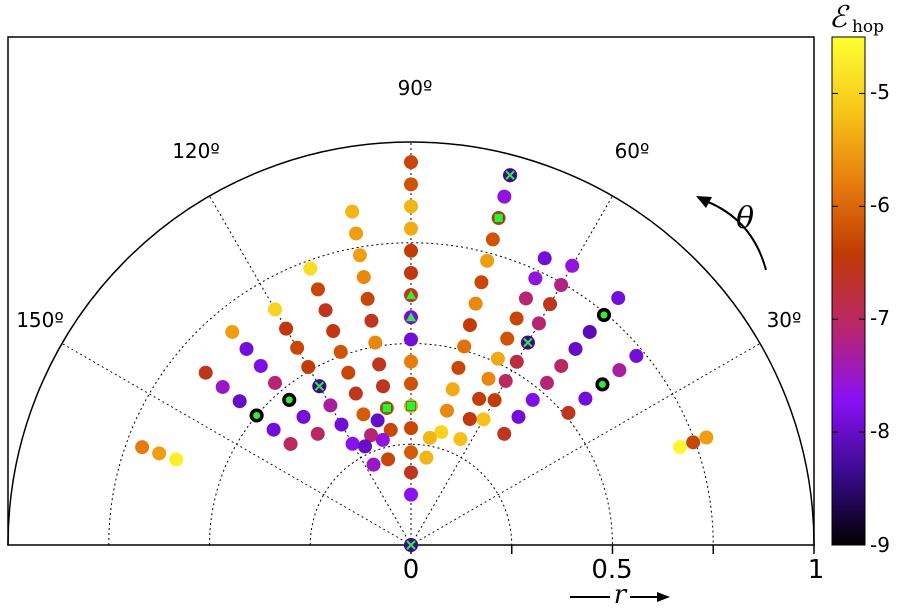 This screenshot has height=611, width=899. Describe the element at coordinates (40, 320) in the screenshot. I see `angle-tick-label: 150º` at that location.